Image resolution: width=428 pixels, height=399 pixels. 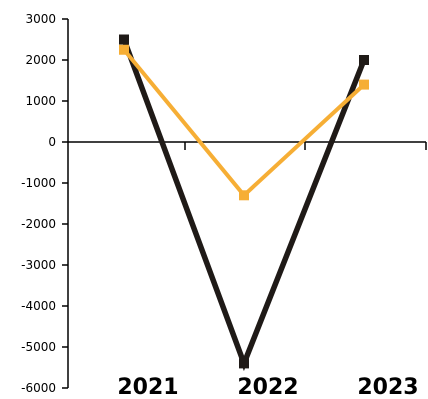 What do you see at coordinates (40, 19) in the screenshot?
I see `y-tick-label: 3000` at bounding box center [40, 19].